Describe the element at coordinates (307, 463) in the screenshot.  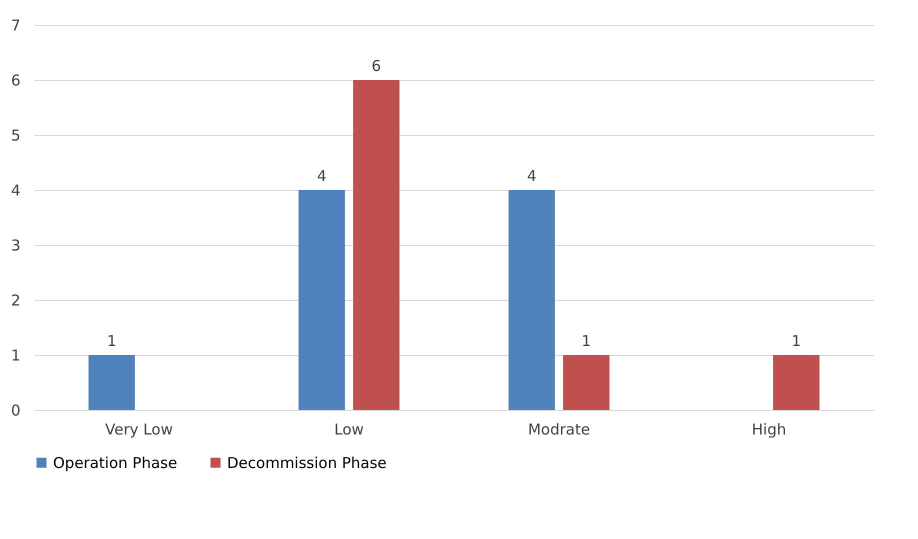
I see `legend-label: Decommission Phase` at that location.